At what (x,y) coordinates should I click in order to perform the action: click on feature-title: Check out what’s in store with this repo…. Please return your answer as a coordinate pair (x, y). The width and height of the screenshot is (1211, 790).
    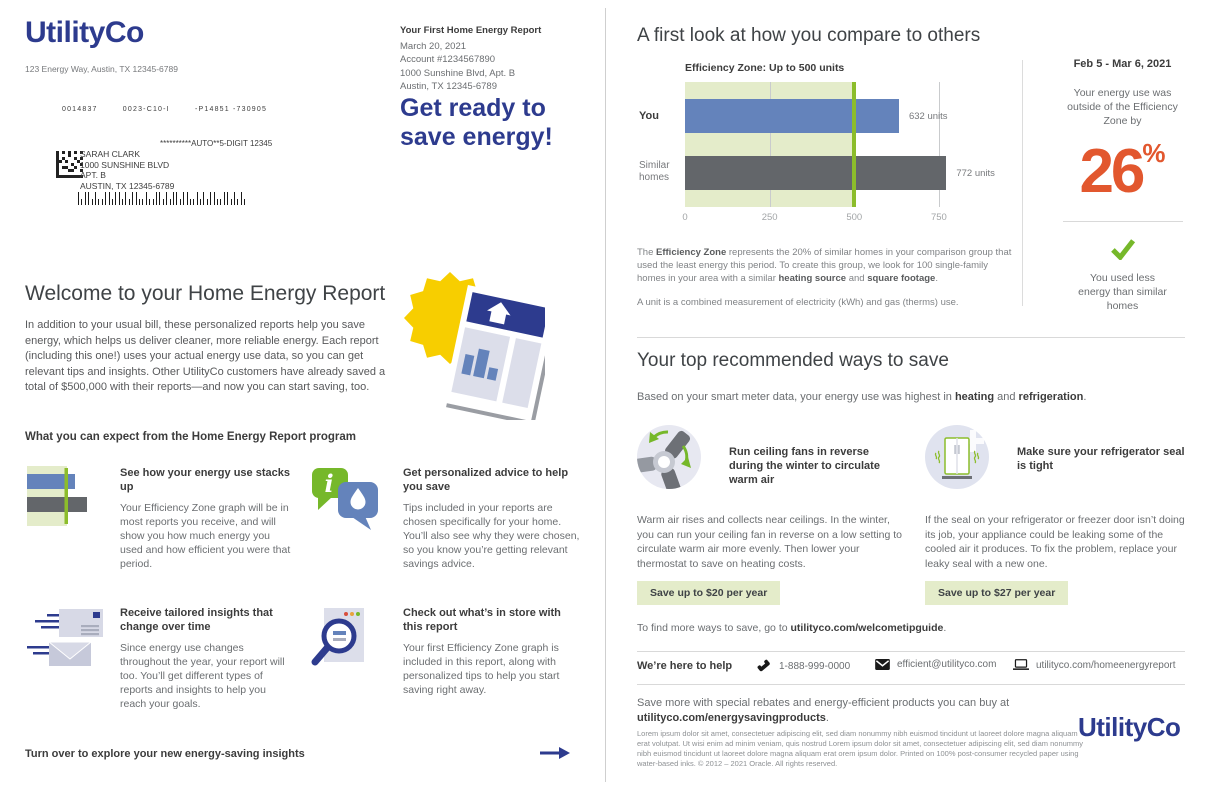
    Looking at the image, I should click on (482, 620).